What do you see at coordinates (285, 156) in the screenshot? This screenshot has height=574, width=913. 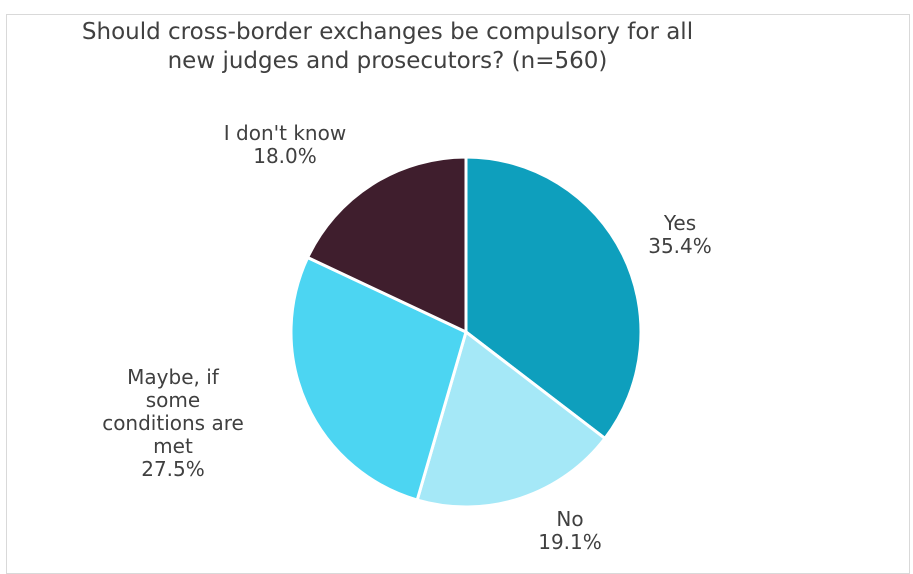 I see `data-label-value: 18.0%` at bounding box center [285, 156].